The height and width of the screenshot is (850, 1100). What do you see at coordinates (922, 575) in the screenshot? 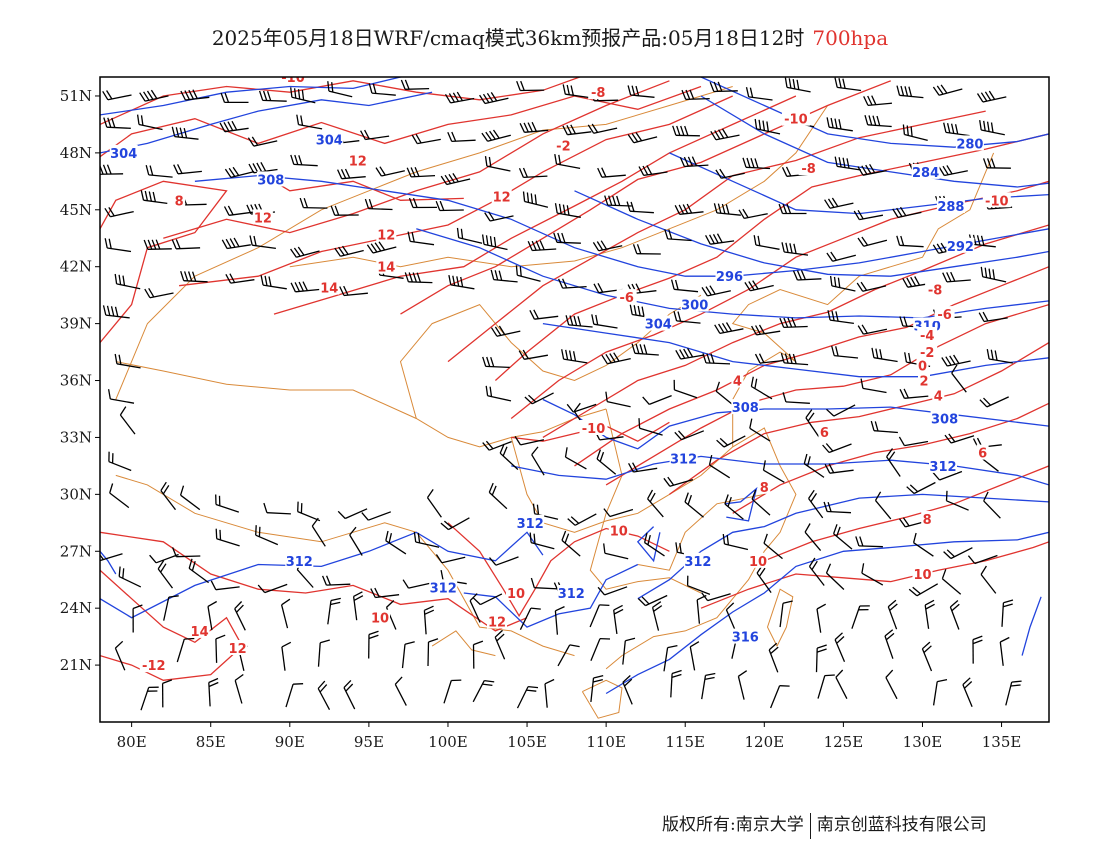
I see `contour-label: 10` at bounding box center [922, 575].